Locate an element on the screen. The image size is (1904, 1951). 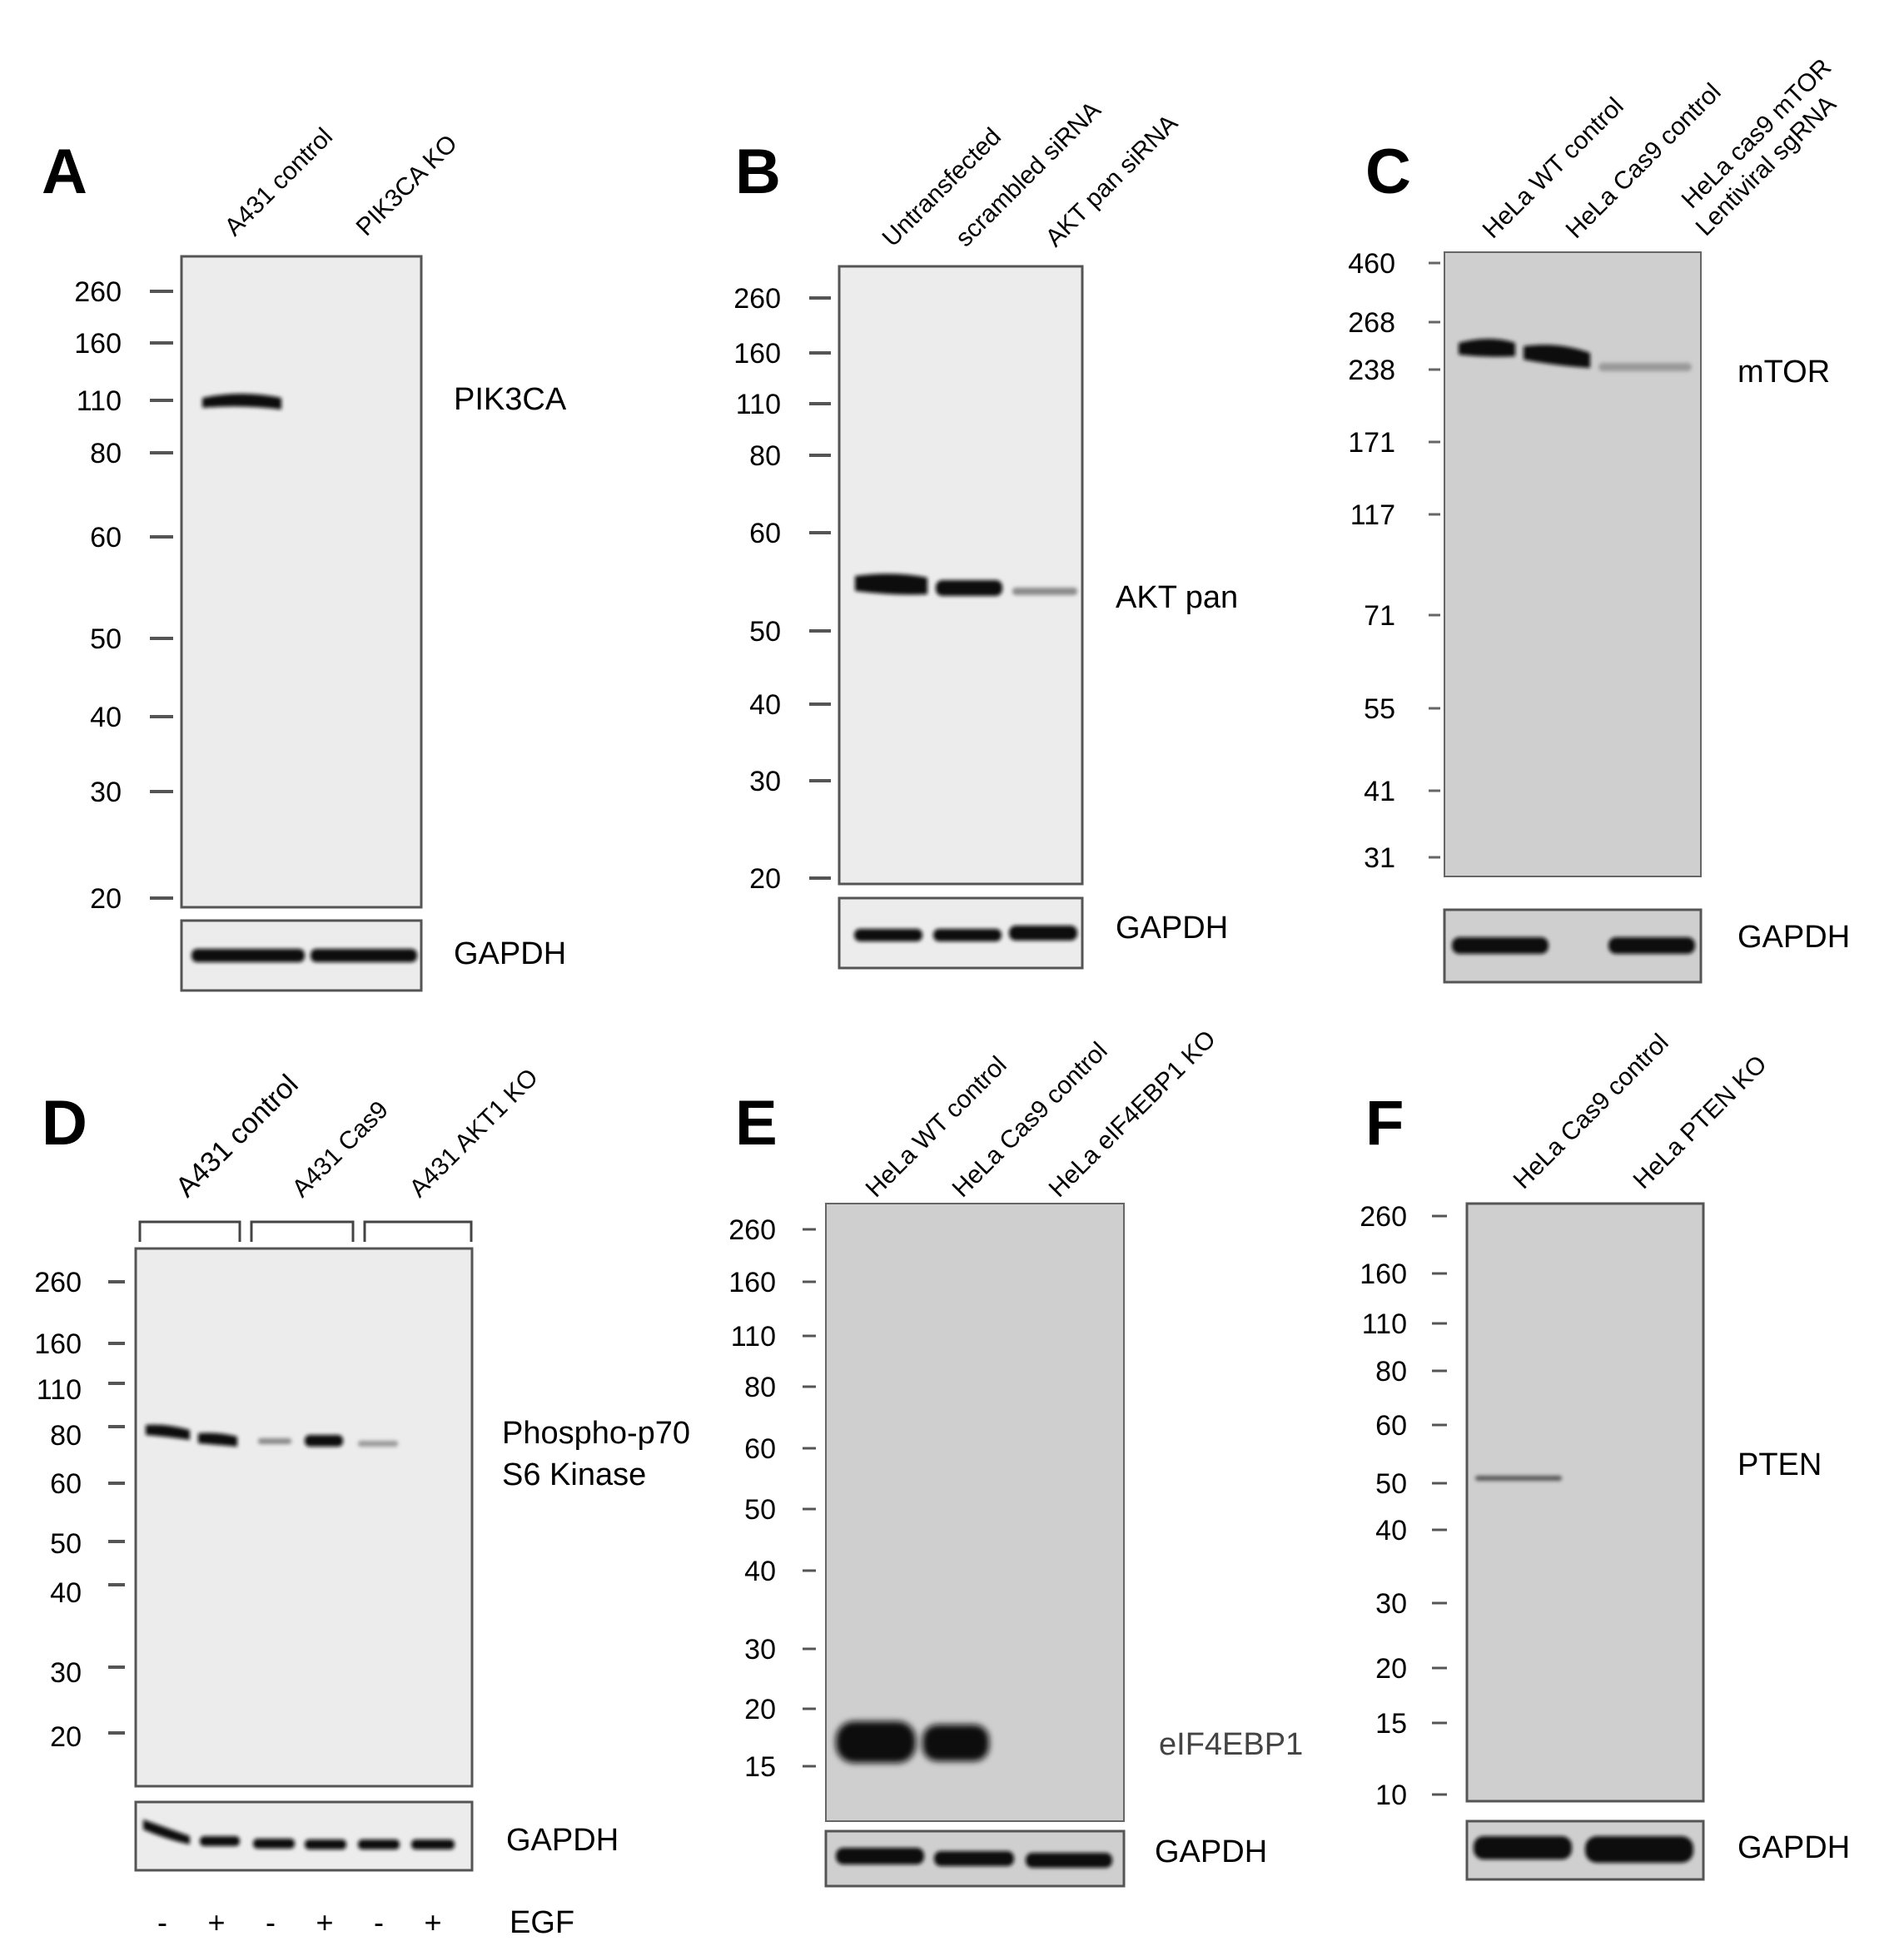
panel-letter: A is located at coordinates (64, 172).